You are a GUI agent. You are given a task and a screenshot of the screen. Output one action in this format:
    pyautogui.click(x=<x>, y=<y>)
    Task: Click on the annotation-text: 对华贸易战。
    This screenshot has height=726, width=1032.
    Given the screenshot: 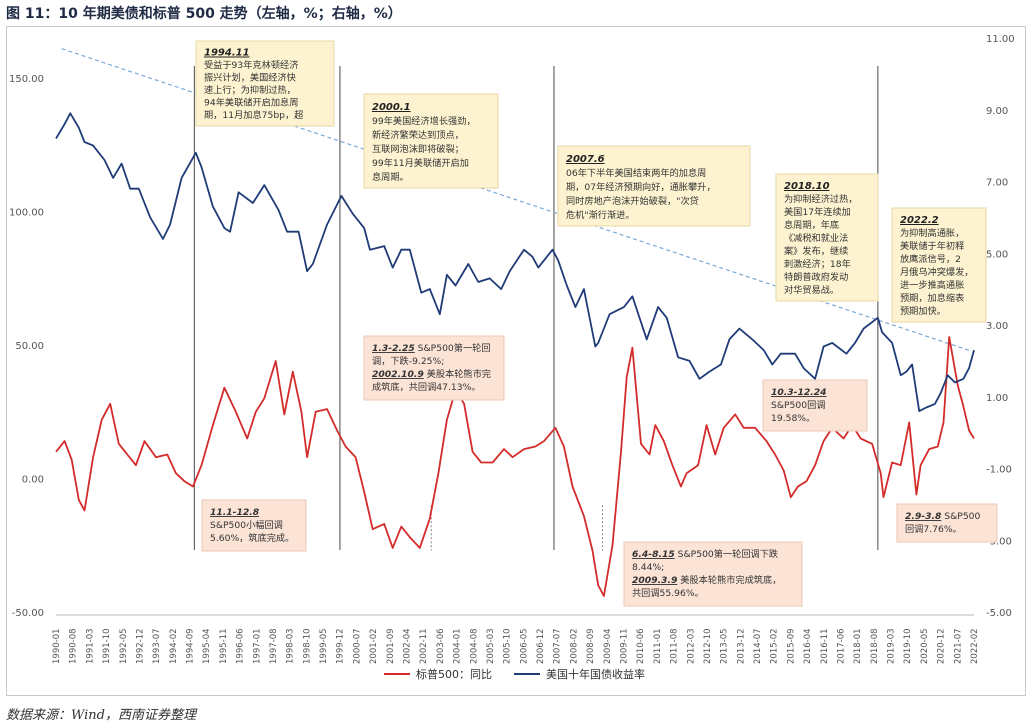 What is the action you would take?
    pyautogui.click(x=811, y=290)
    